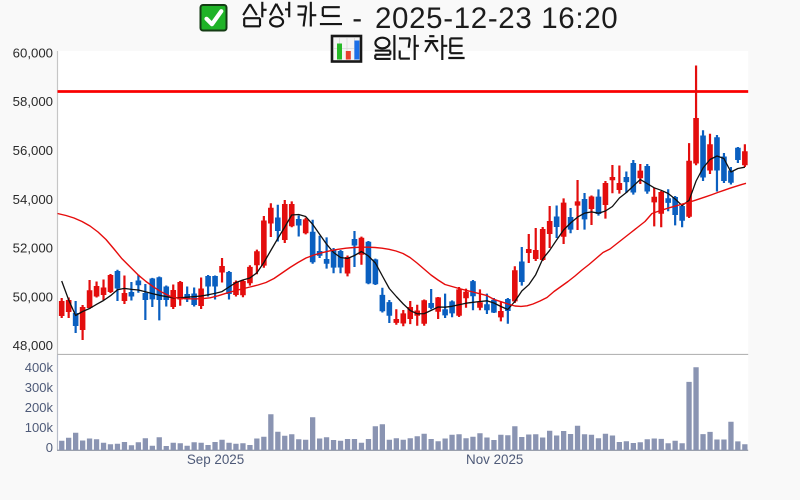 Image resolution: width=800 pixels, height=500 pixels. Describe the element at coordinates (49, 447) in the screenshot. I see `svg-text: 0` at that location.